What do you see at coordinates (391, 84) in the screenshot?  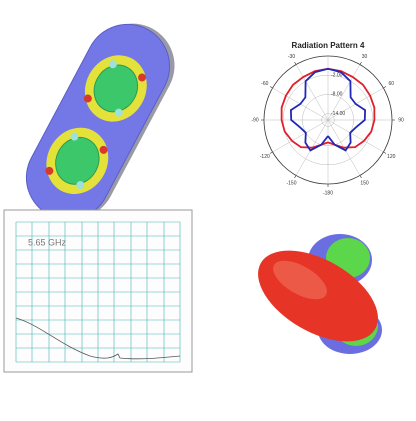 I see `angle-tick-label: 60` at bounding box center [391, 84].